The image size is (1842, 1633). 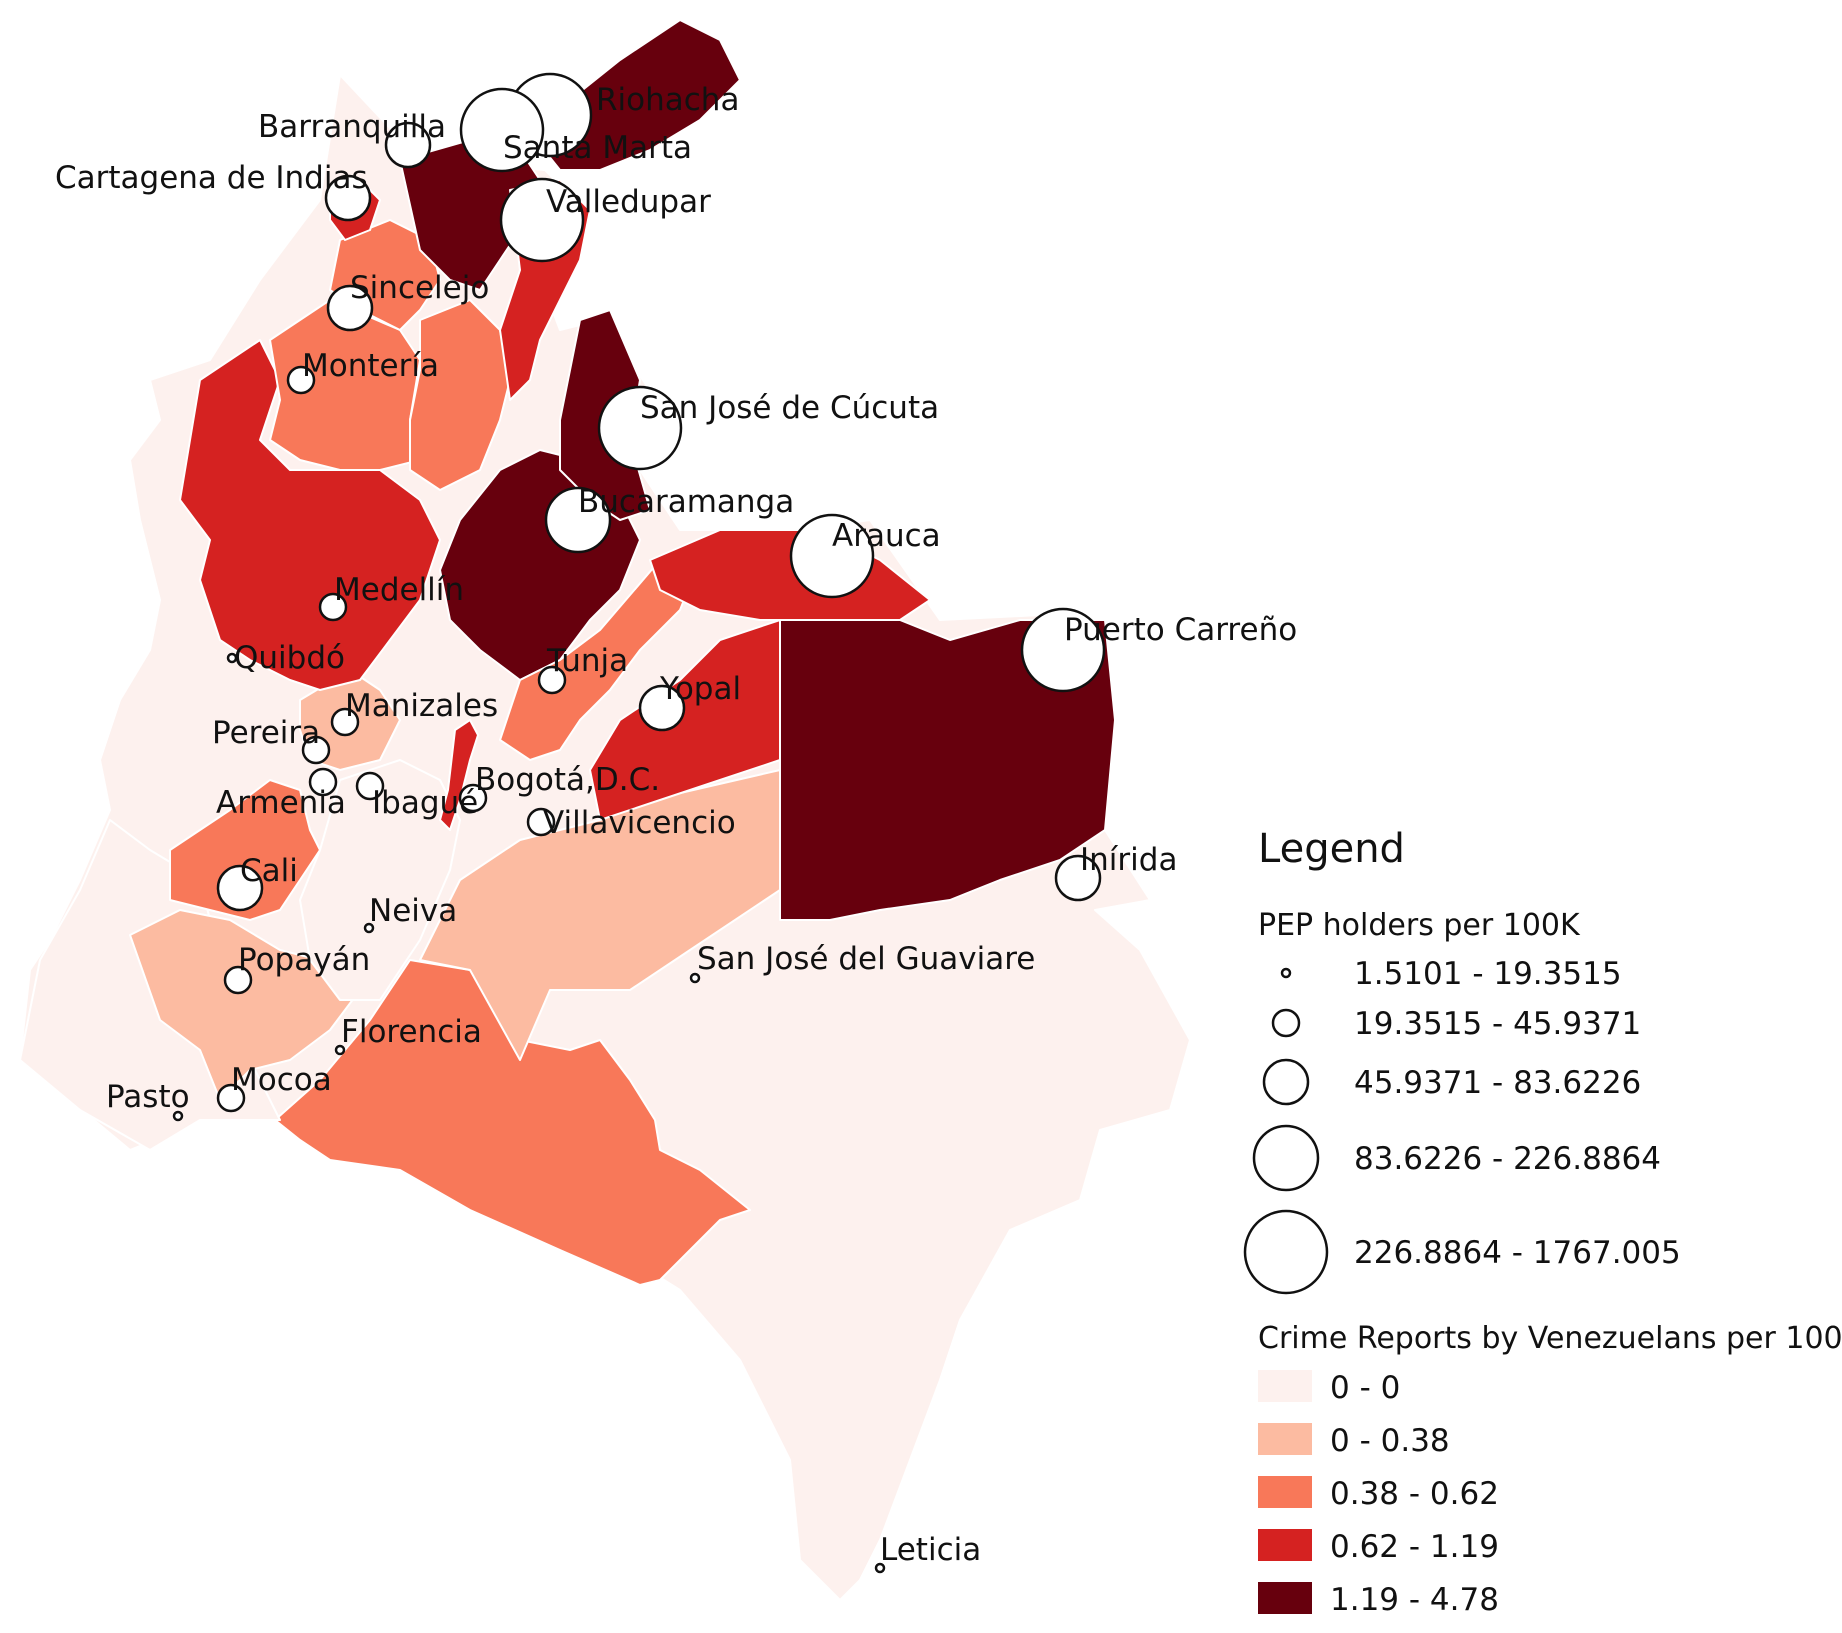 I want to click on city-label: Santa Marta, so click(x=597, y=148).